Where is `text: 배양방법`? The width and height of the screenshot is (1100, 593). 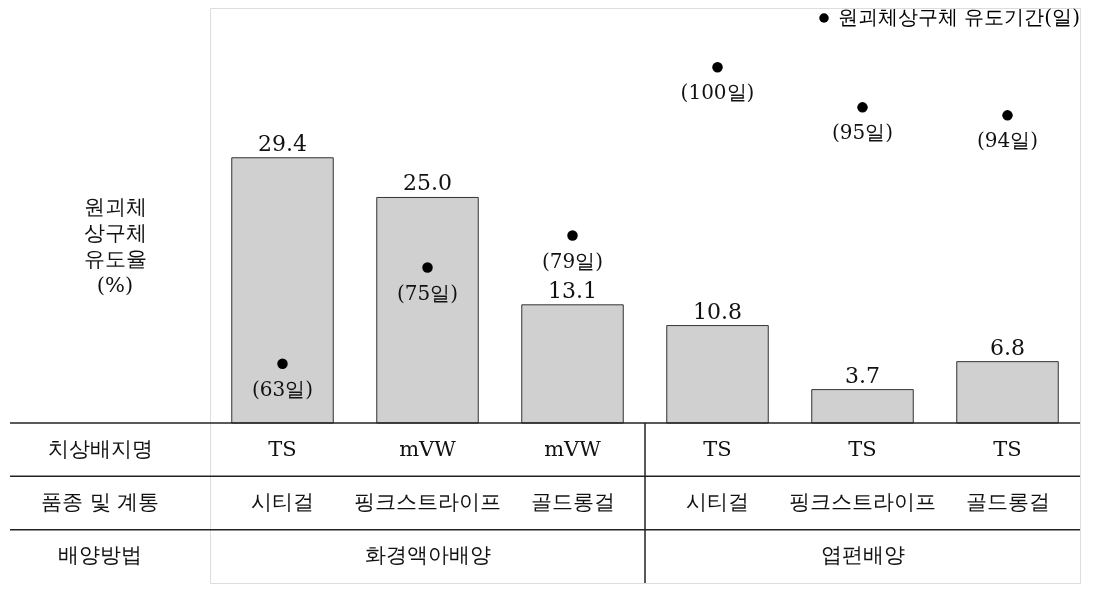 text: 배양방법 is located at coordinates (100, 555).